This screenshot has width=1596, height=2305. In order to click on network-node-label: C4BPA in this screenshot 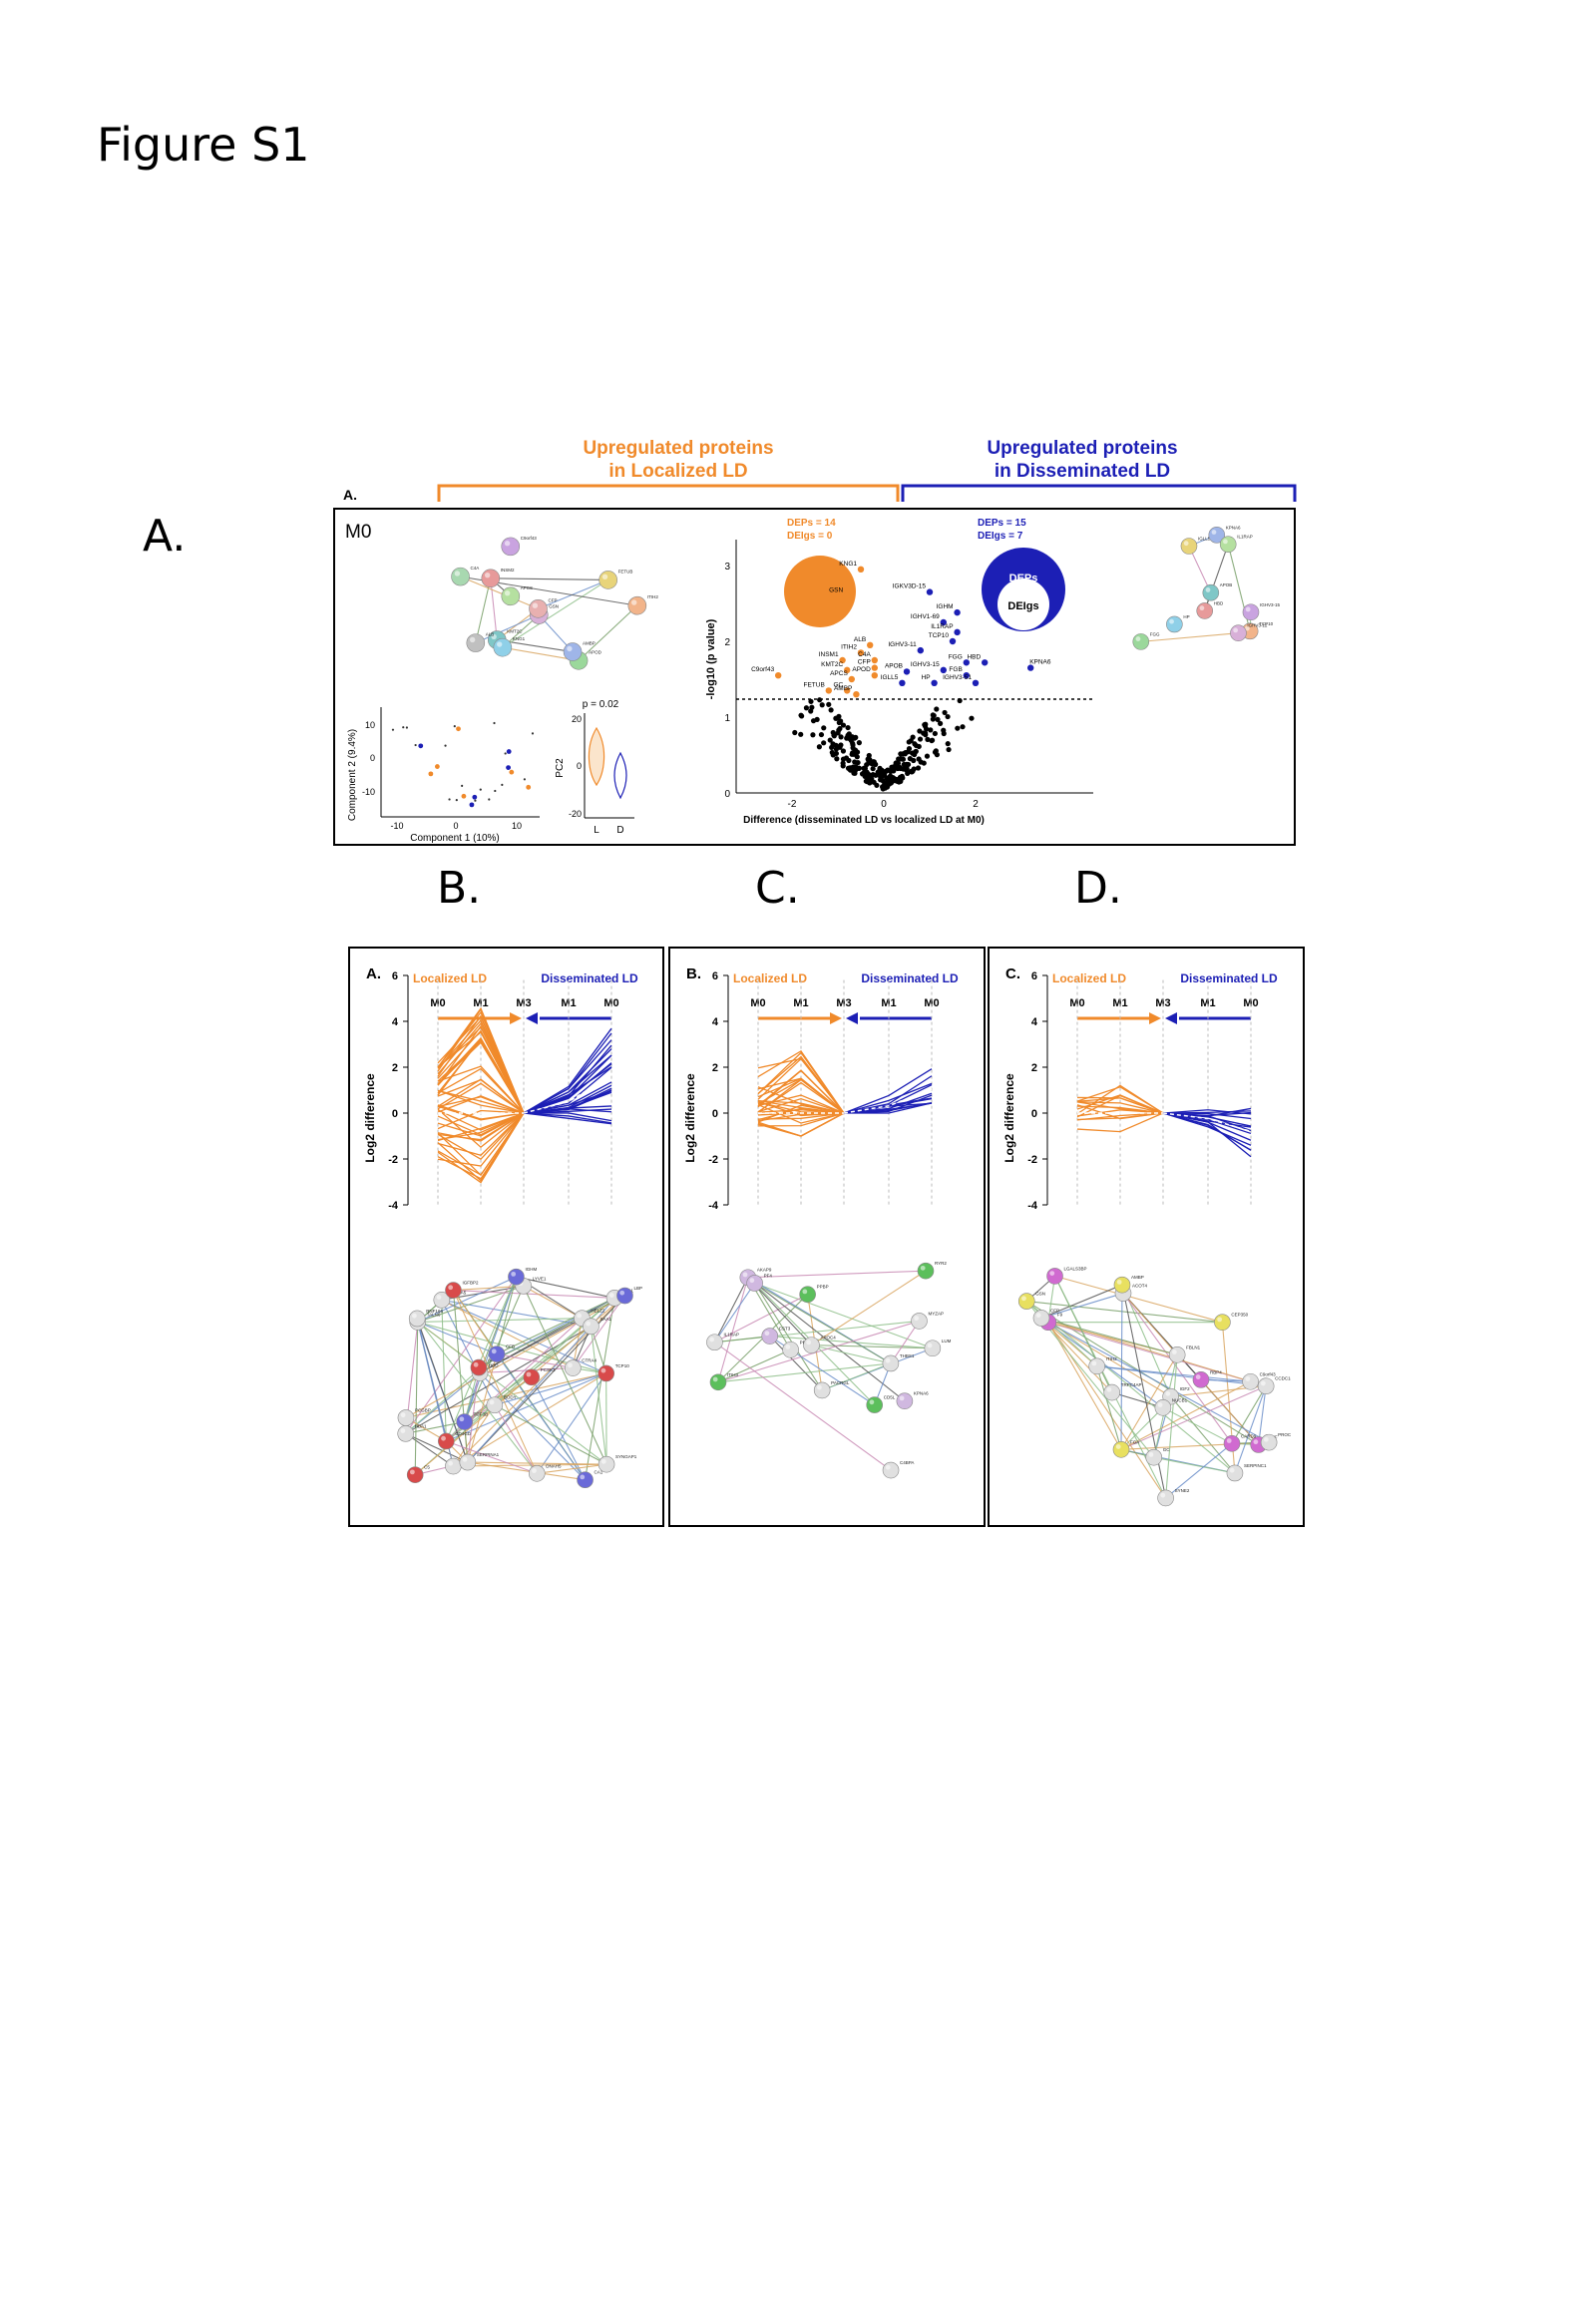, I will do `click(907, 1462)`.